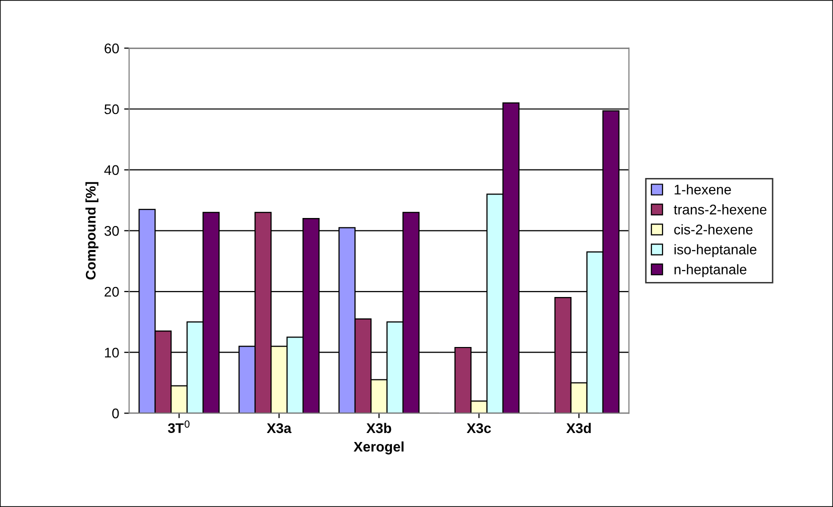 The image size is (833, 507). What do you see at coordinates (112, 353) in the screenshot?
I see `y-tick-label: 10` at bounding box center [112, 353].